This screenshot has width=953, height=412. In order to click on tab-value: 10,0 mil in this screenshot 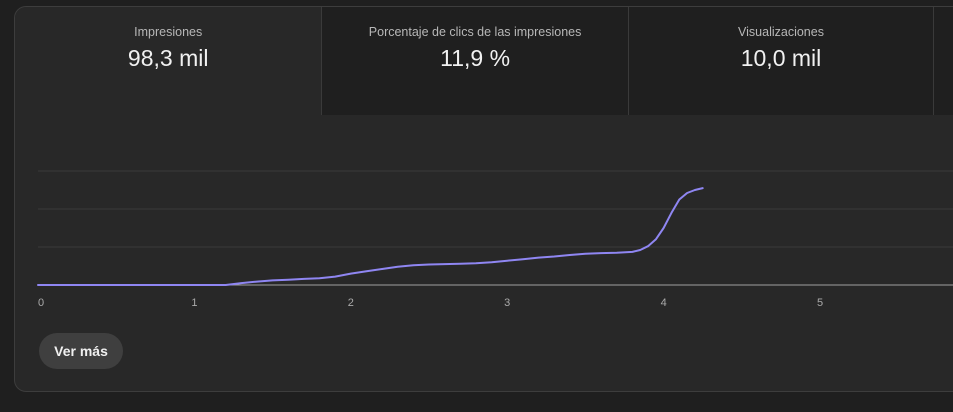, I will do `click(781, 58)`.